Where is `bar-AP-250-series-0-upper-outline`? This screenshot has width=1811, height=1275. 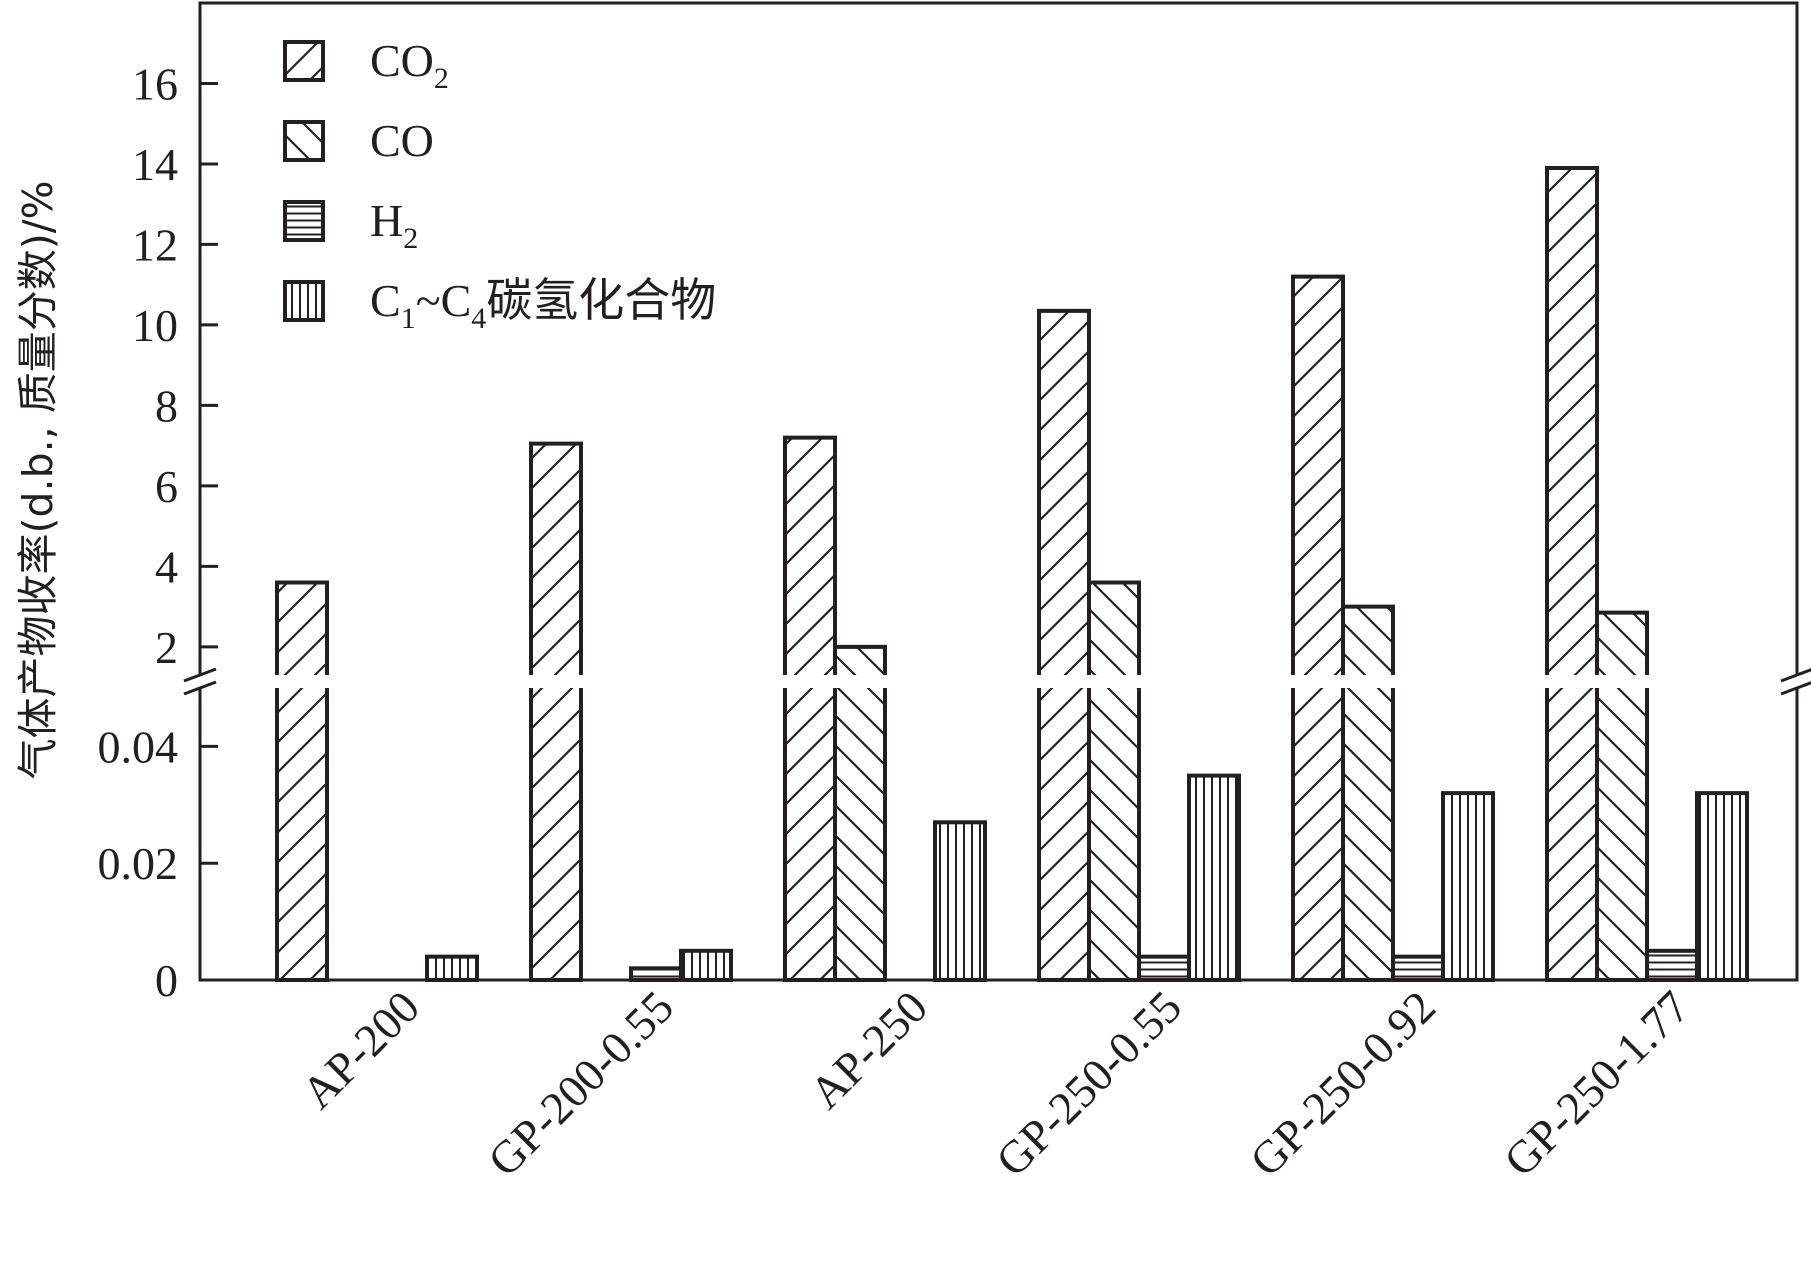 bar-AP-250-series-0-upper-outline is located at coordinates (810, 555).